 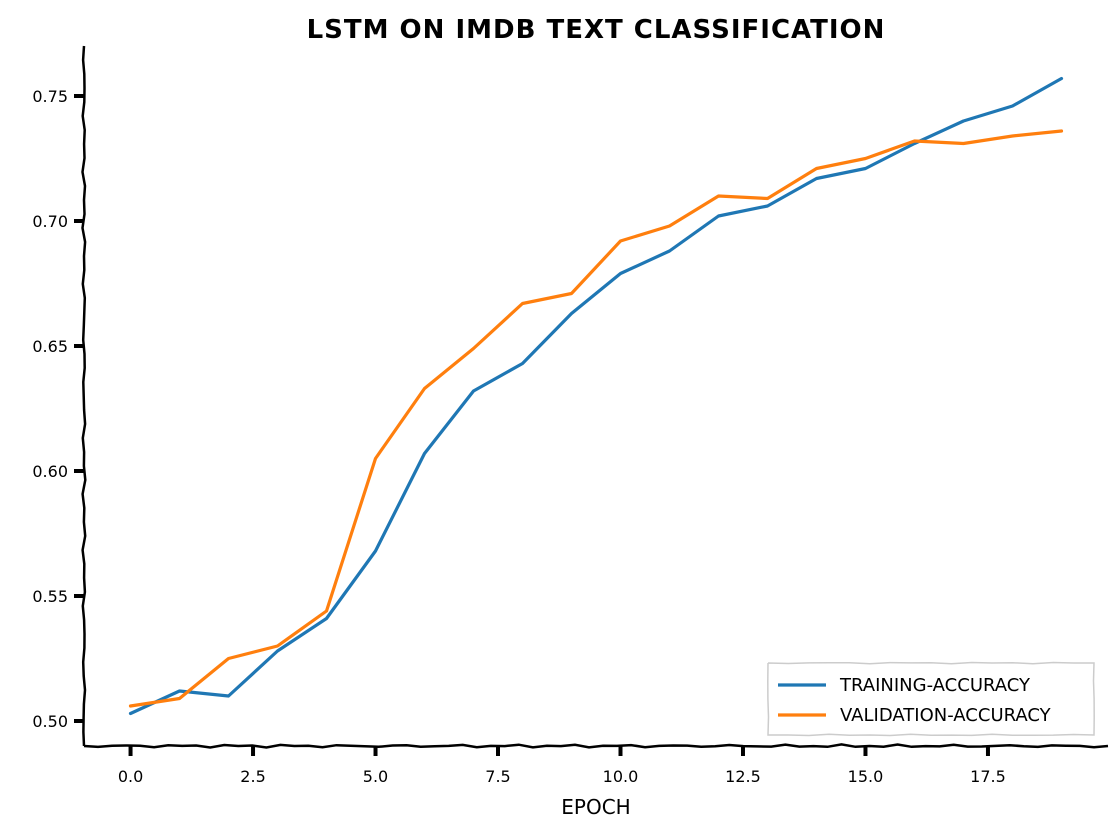 What do you see at coordinates (50, 471) in the screenshot?
I see `y-tick-label: 0.60` at bounding box center [50, 471].